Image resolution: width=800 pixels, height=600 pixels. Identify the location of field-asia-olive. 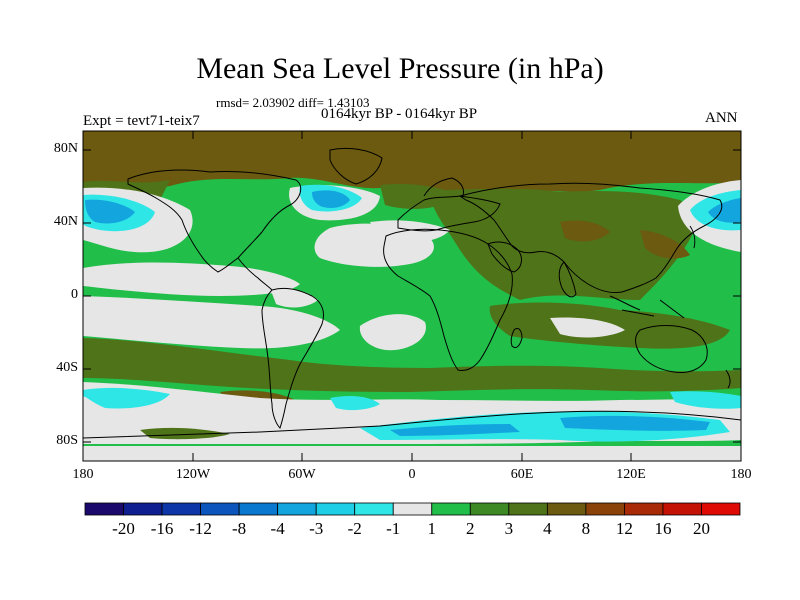
(565, 244).